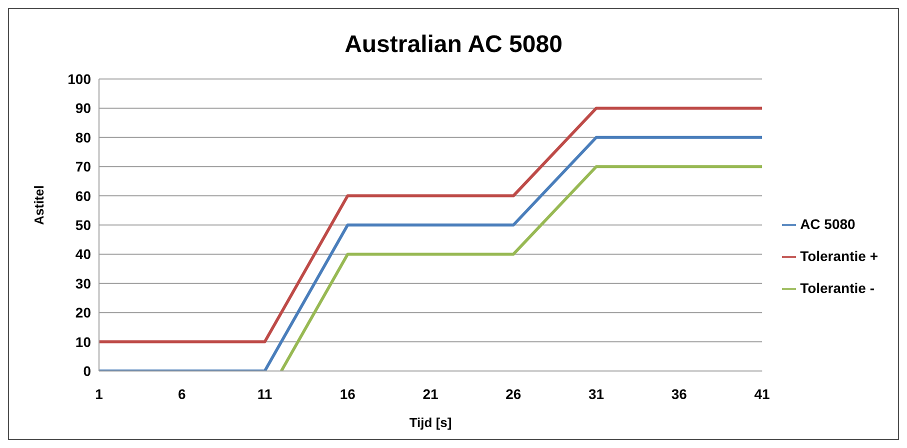  What do you see at coordinates (514, 394) in the screenshot?
I see `x-tick-label: 26` at bounding box center [514, 394].